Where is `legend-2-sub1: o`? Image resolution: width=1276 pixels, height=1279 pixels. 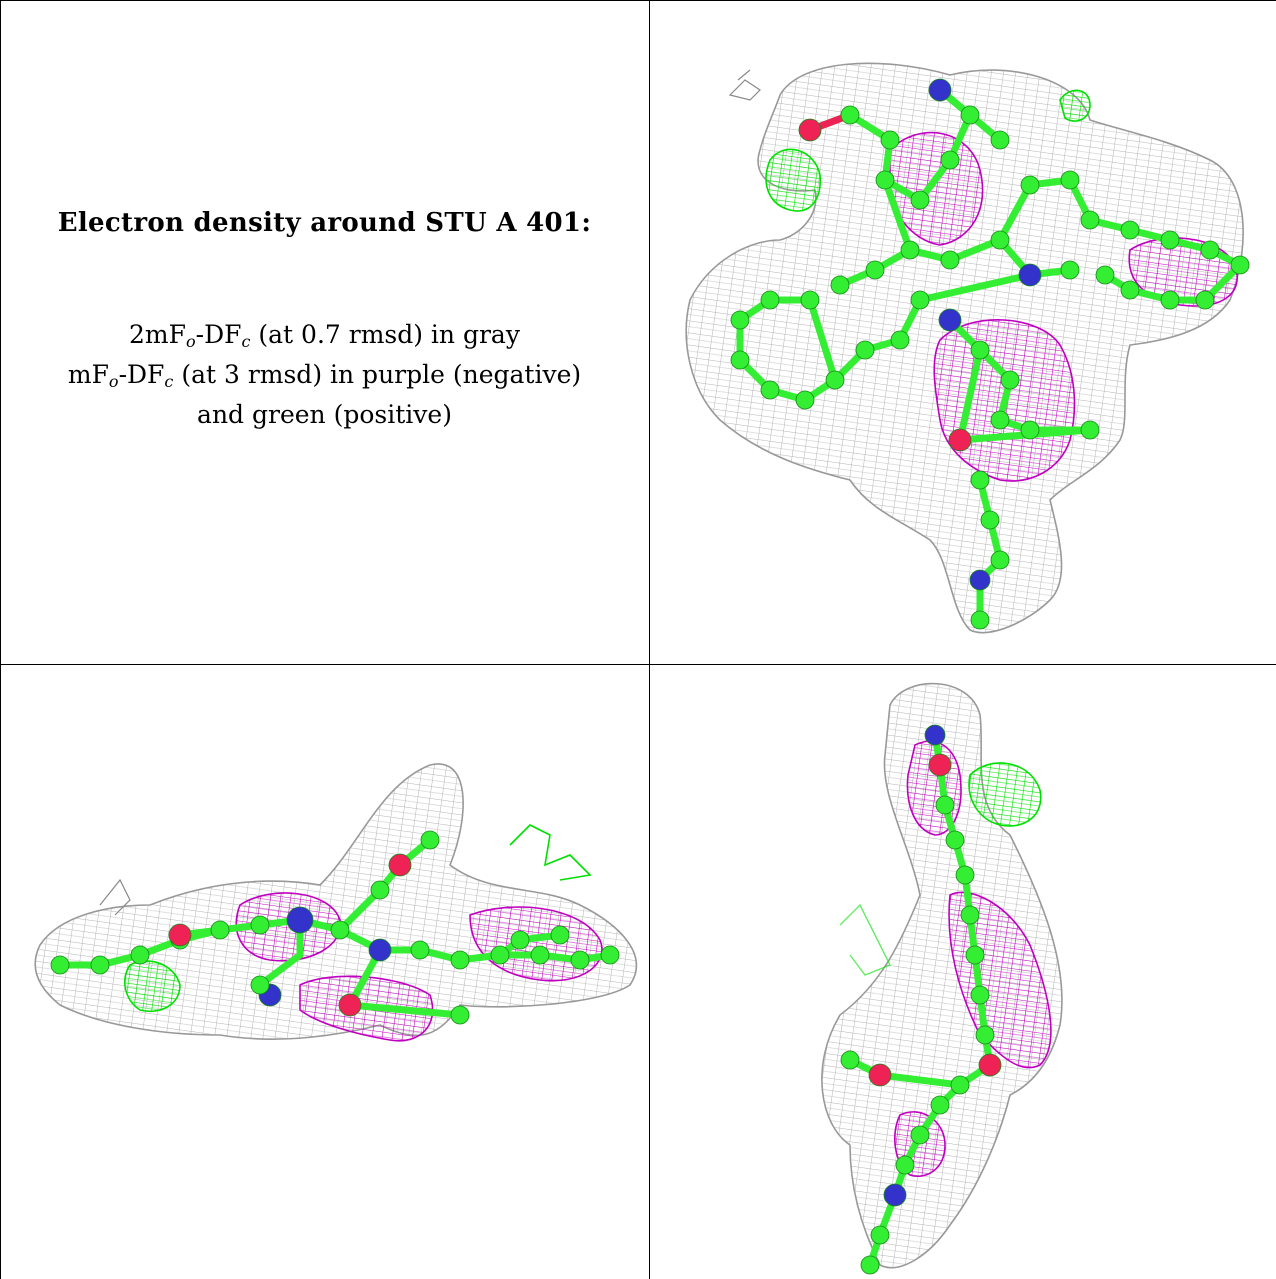
legend-2-sub1: o is located at coordinates (113, 381).